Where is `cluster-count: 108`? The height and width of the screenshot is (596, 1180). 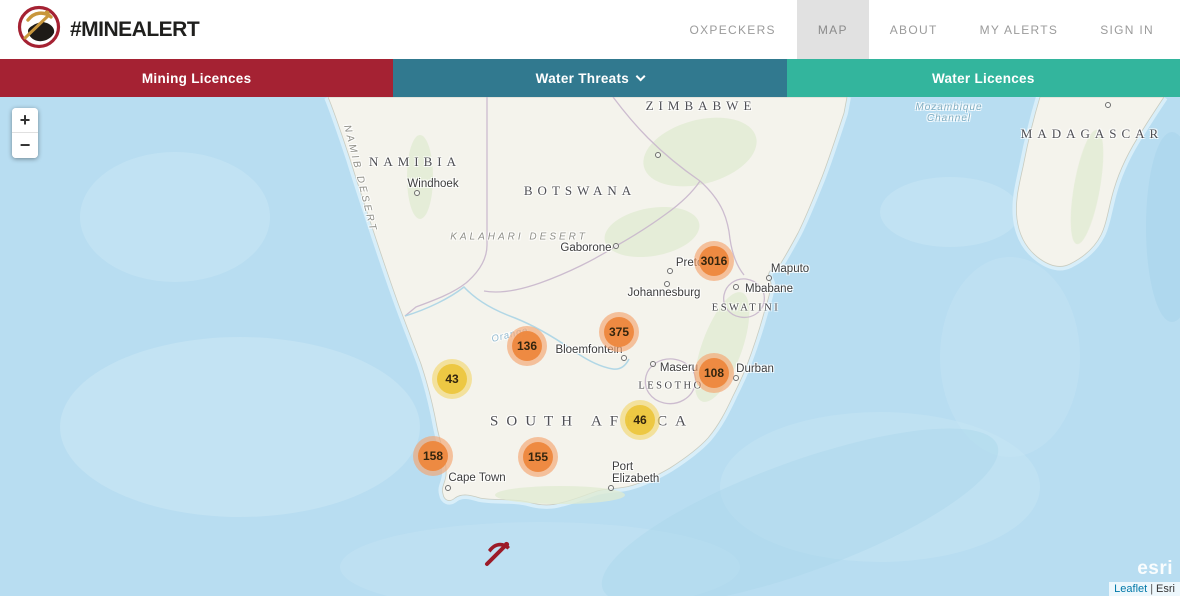 cluster-count: 108 is located at coordinates (714, 373).